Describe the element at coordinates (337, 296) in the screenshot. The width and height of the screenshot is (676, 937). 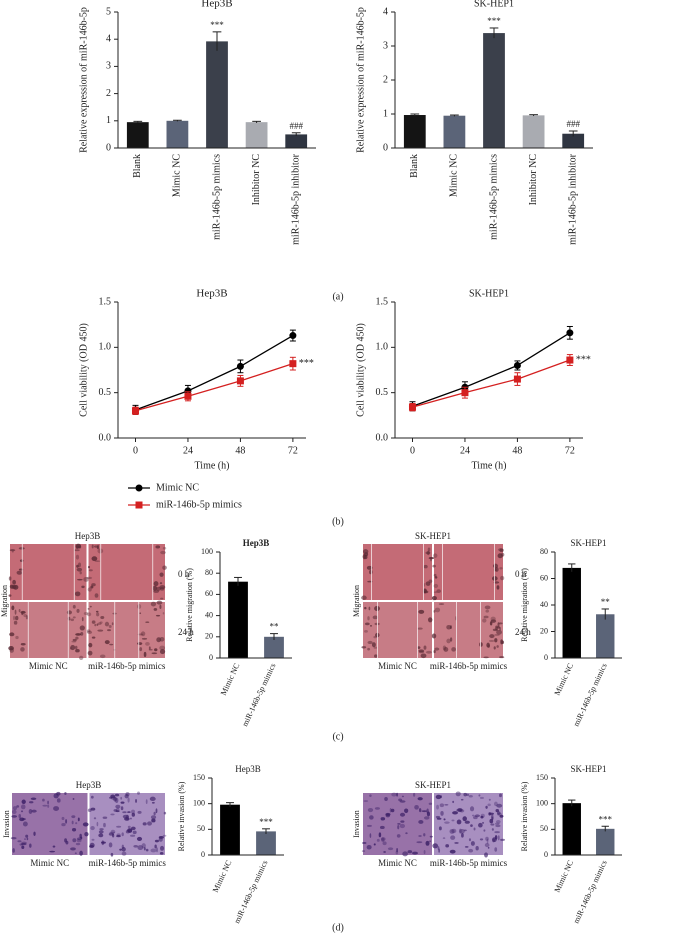
I see `panel-label: (a)` at that location.